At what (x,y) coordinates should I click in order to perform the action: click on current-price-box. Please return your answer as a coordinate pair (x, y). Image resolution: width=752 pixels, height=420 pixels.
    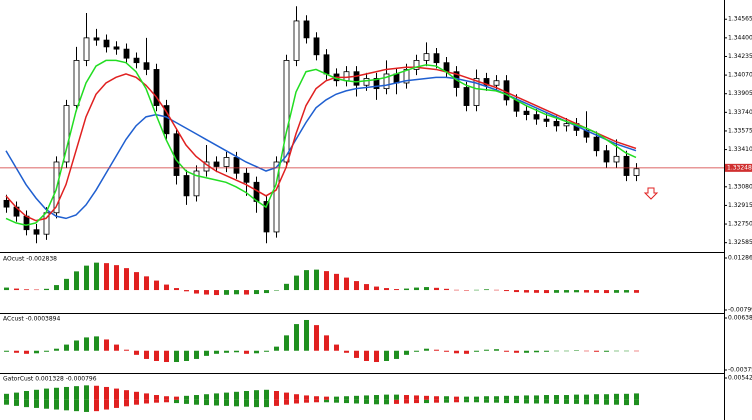
    Looking at the image, I should click on (738, 167).